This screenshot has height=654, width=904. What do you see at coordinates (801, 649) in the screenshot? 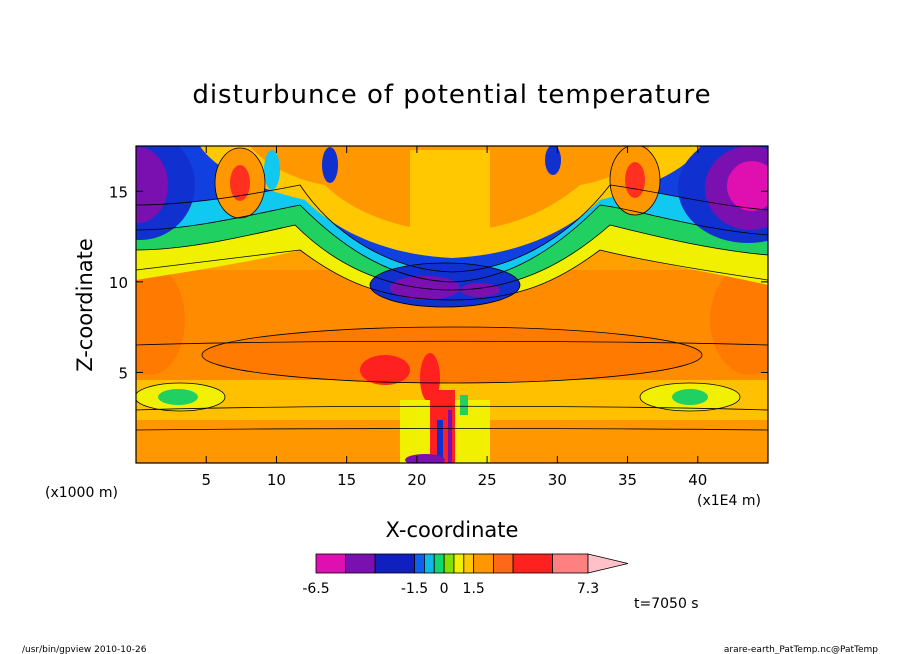
I see `footer-right: arare-earth_PatTemp.nc@PatTemp` at bounding box center [801, 649].